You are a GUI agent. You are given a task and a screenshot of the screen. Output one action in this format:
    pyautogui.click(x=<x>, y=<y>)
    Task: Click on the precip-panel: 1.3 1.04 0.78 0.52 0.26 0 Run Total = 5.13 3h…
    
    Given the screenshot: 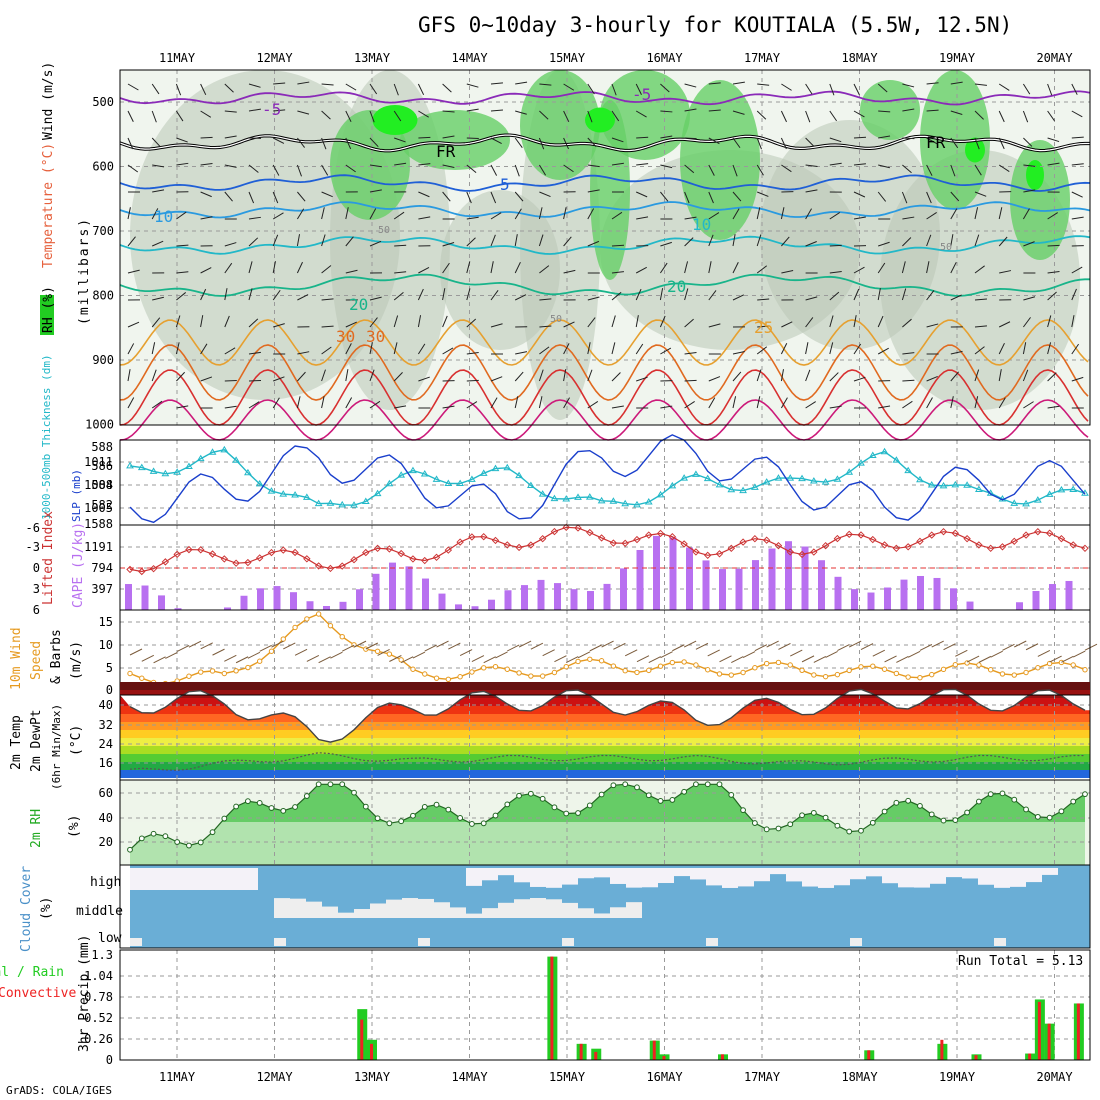 What is the action you would take?
    pyautogui.click(x=545, y=1001)
    